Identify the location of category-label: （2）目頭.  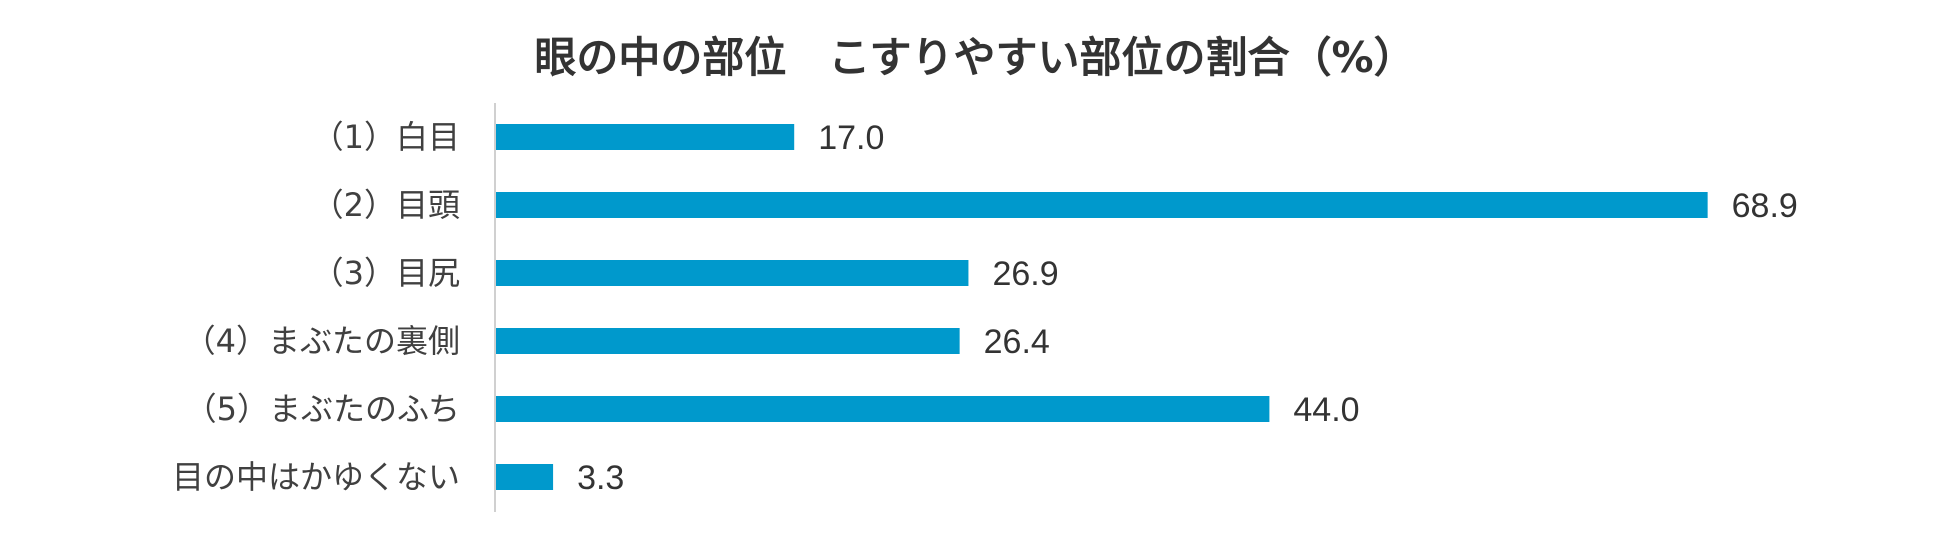
(386, 205).